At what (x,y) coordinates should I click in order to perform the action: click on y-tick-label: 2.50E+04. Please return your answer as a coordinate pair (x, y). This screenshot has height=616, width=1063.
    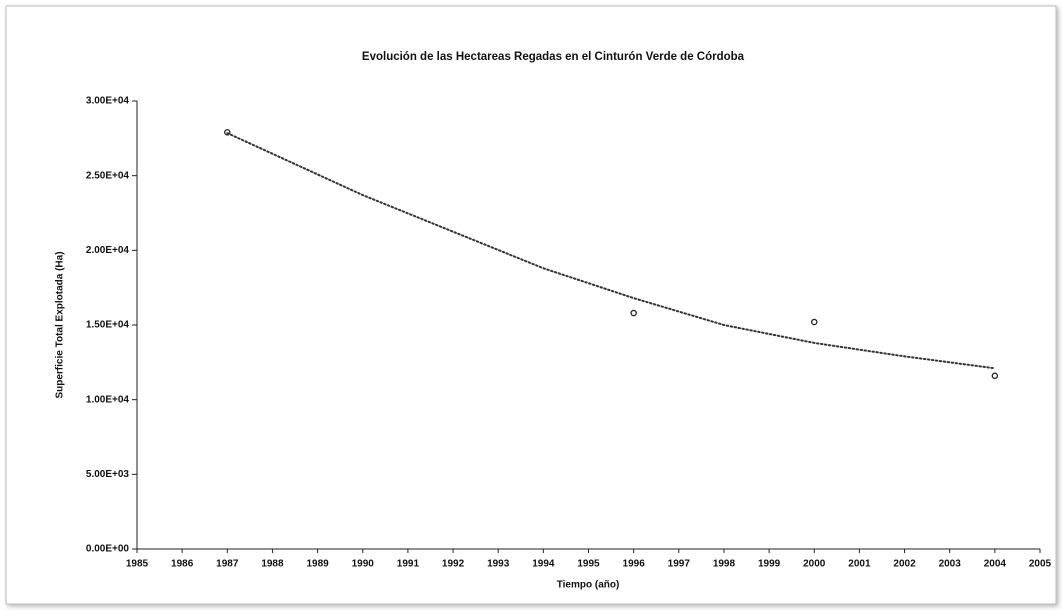
    Looking at the image, I should click on (108, 175).